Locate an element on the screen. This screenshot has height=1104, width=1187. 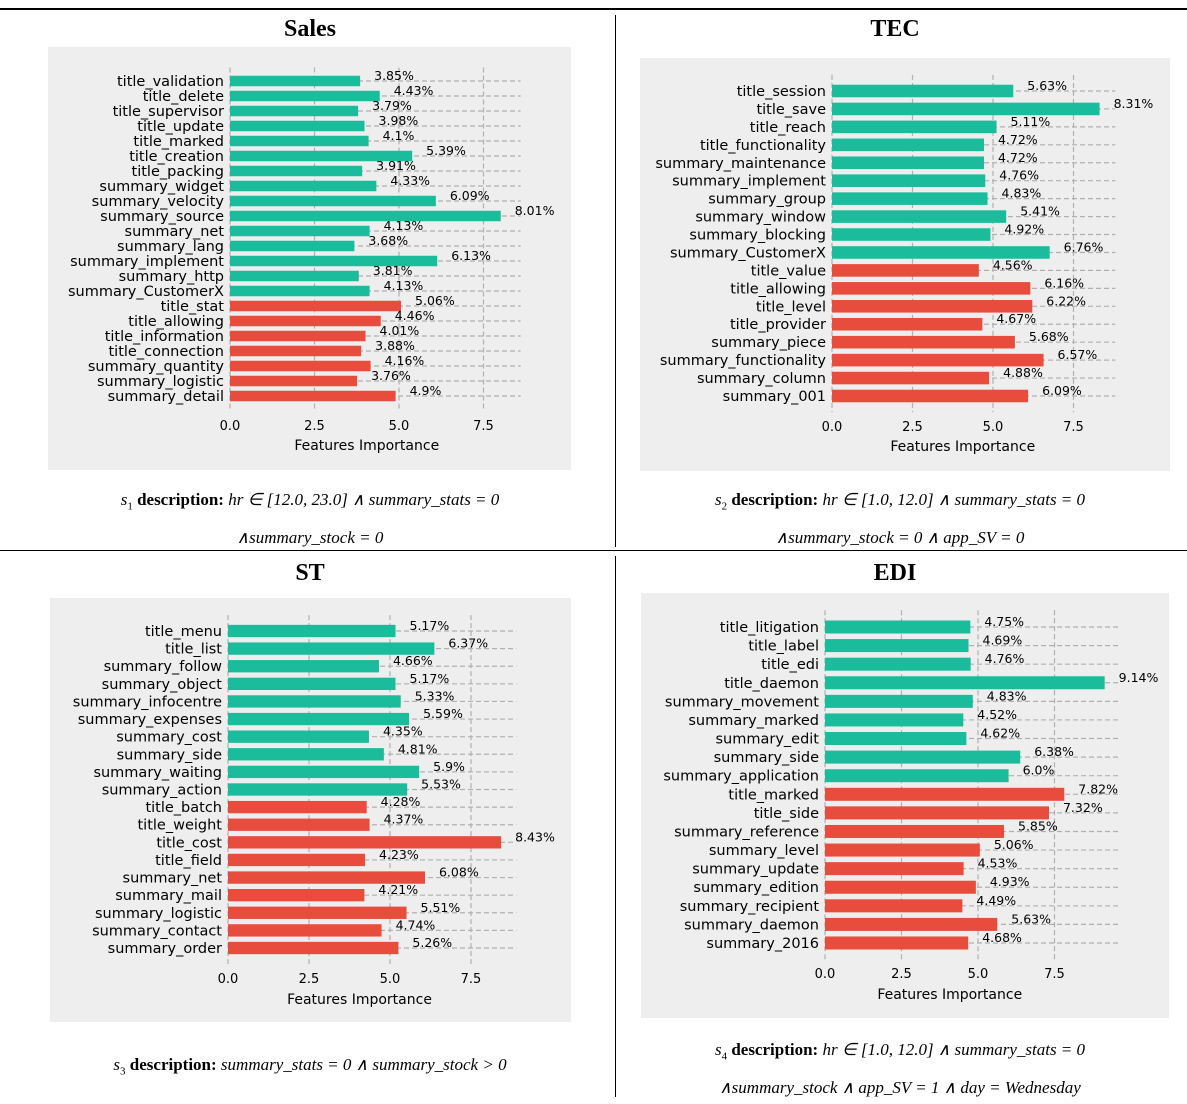
data-label: 4.88% is located at coordinates (1023, 372).